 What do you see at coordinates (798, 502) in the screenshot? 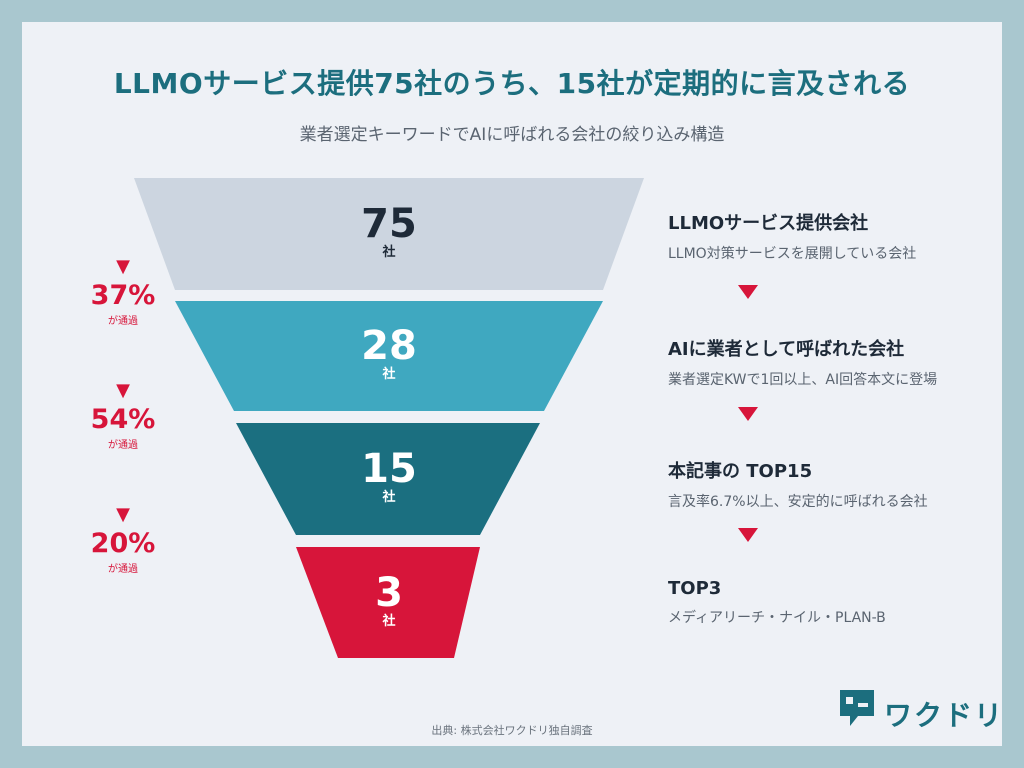
I see `stage-3-detail: 言及率6.7%以上、安定的に呼ばれる会社` at bounding box center [798, 502].